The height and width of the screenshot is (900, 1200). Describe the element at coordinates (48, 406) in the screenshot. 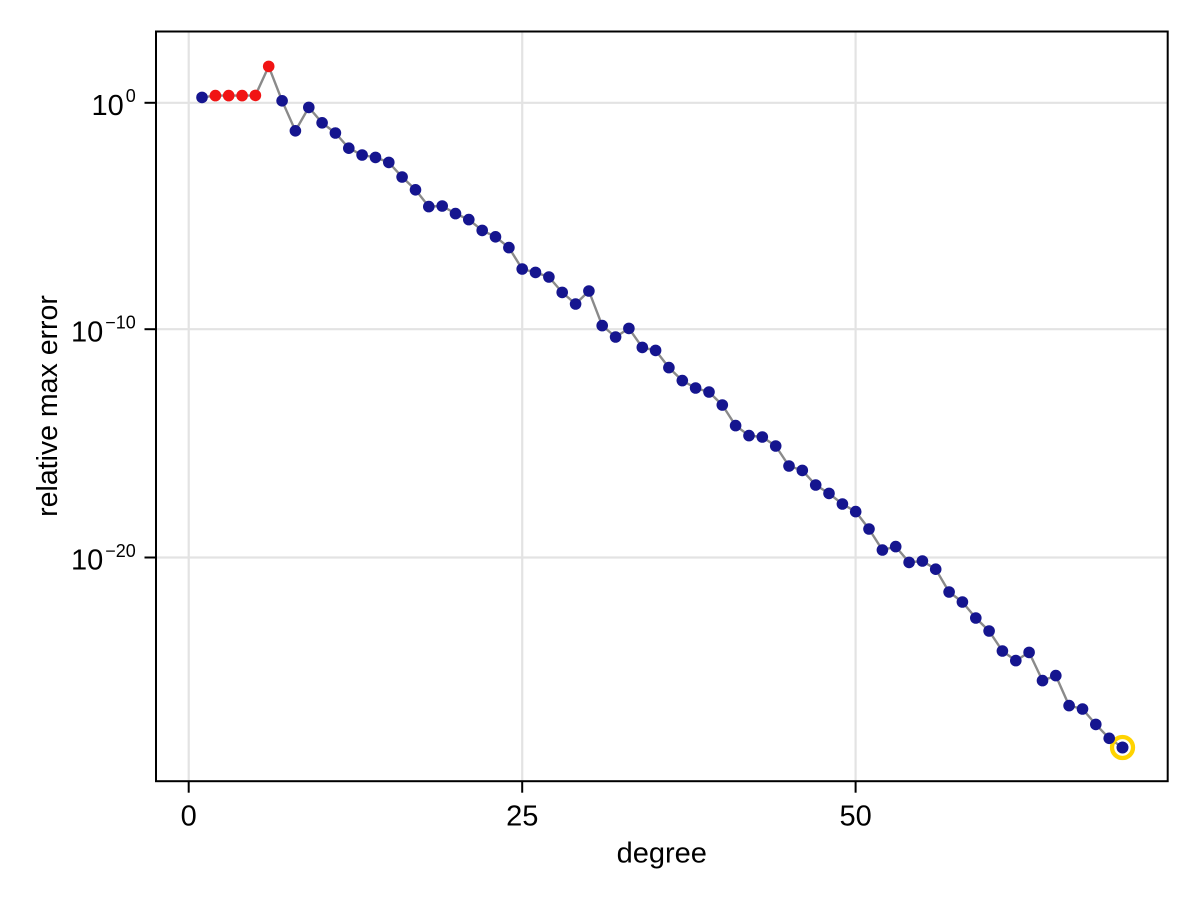

I see `svg-text: relative max error` at that location.